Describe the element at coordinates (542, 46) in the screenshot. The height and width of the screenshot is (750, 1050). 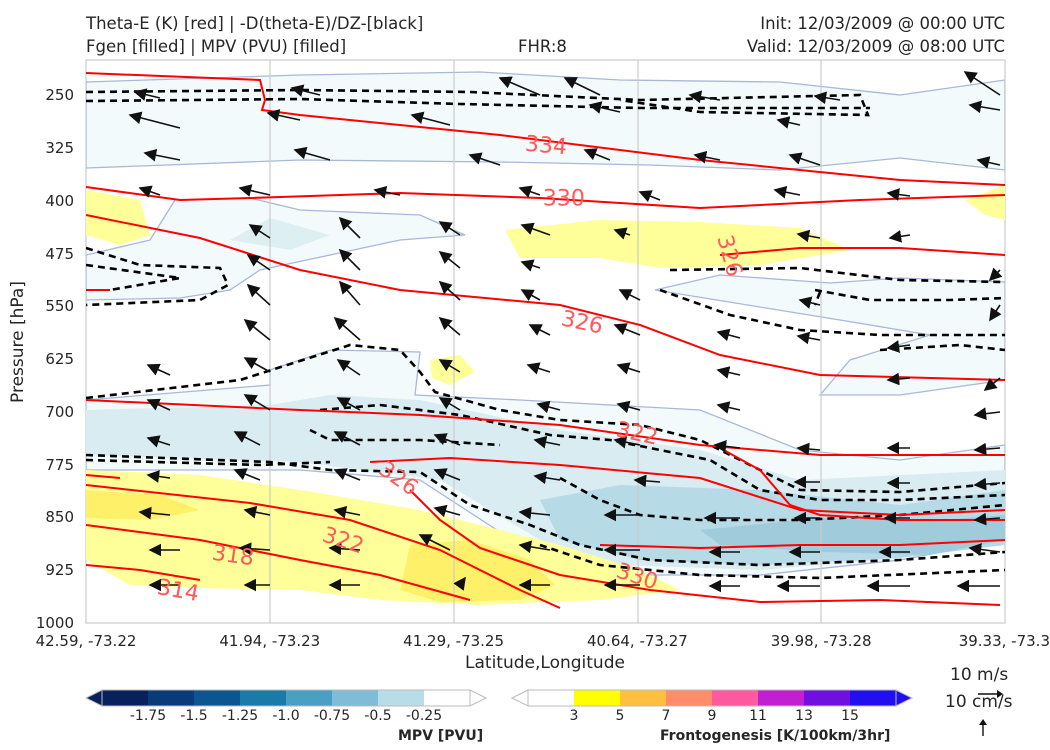
I see `forecast-hour: FHR:8` at that location.